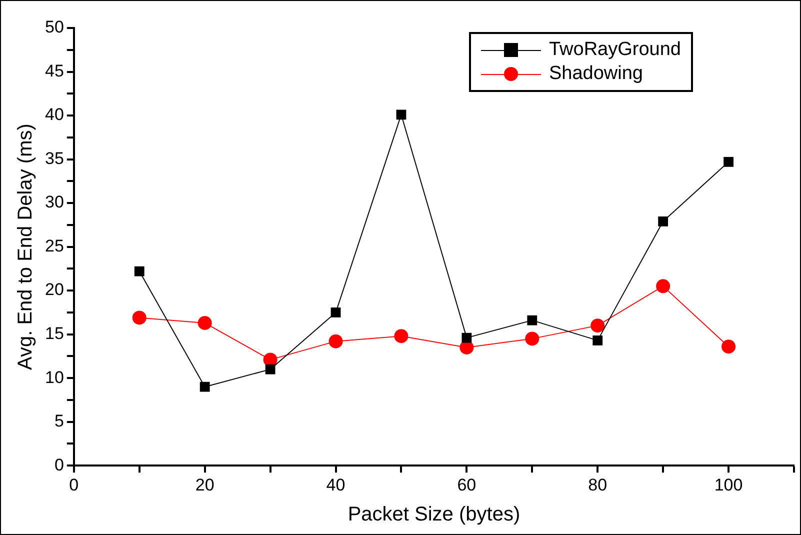 Image resolution: width=801 pixels, height=535 pixels. What do you see at coordinates (614, 50) in the screenshot?
I see `legend-label: TwoRayGround` at bounding box center [614, 50].